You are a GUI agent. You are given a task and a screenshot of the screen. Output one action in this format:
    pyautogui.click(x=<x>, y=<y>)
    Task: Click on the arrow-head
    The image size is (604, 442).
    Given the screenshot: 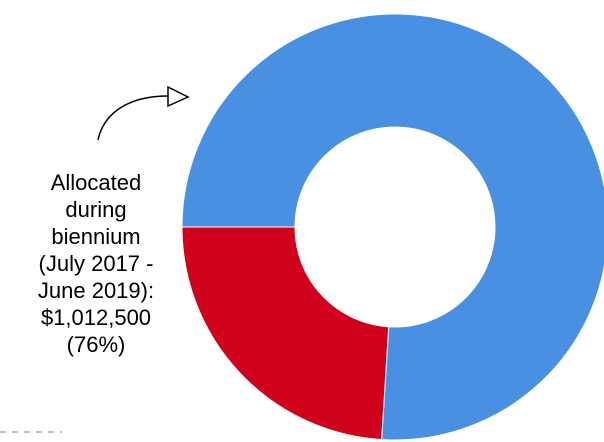 What is the action you would take?
    pyautogui.click(x=178, y=96)
    